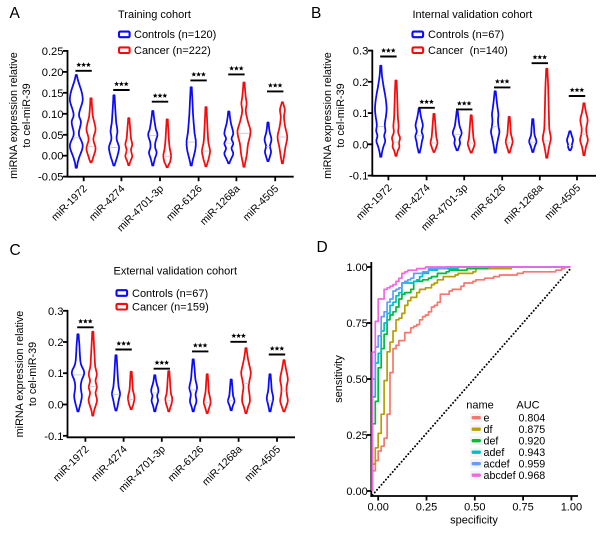 The height and width of the screenshot is (535, 600). What do you see at coordinates (494, 453) in the screenshot?
I see `svg-text: adef` at bounding box center [494, 453].